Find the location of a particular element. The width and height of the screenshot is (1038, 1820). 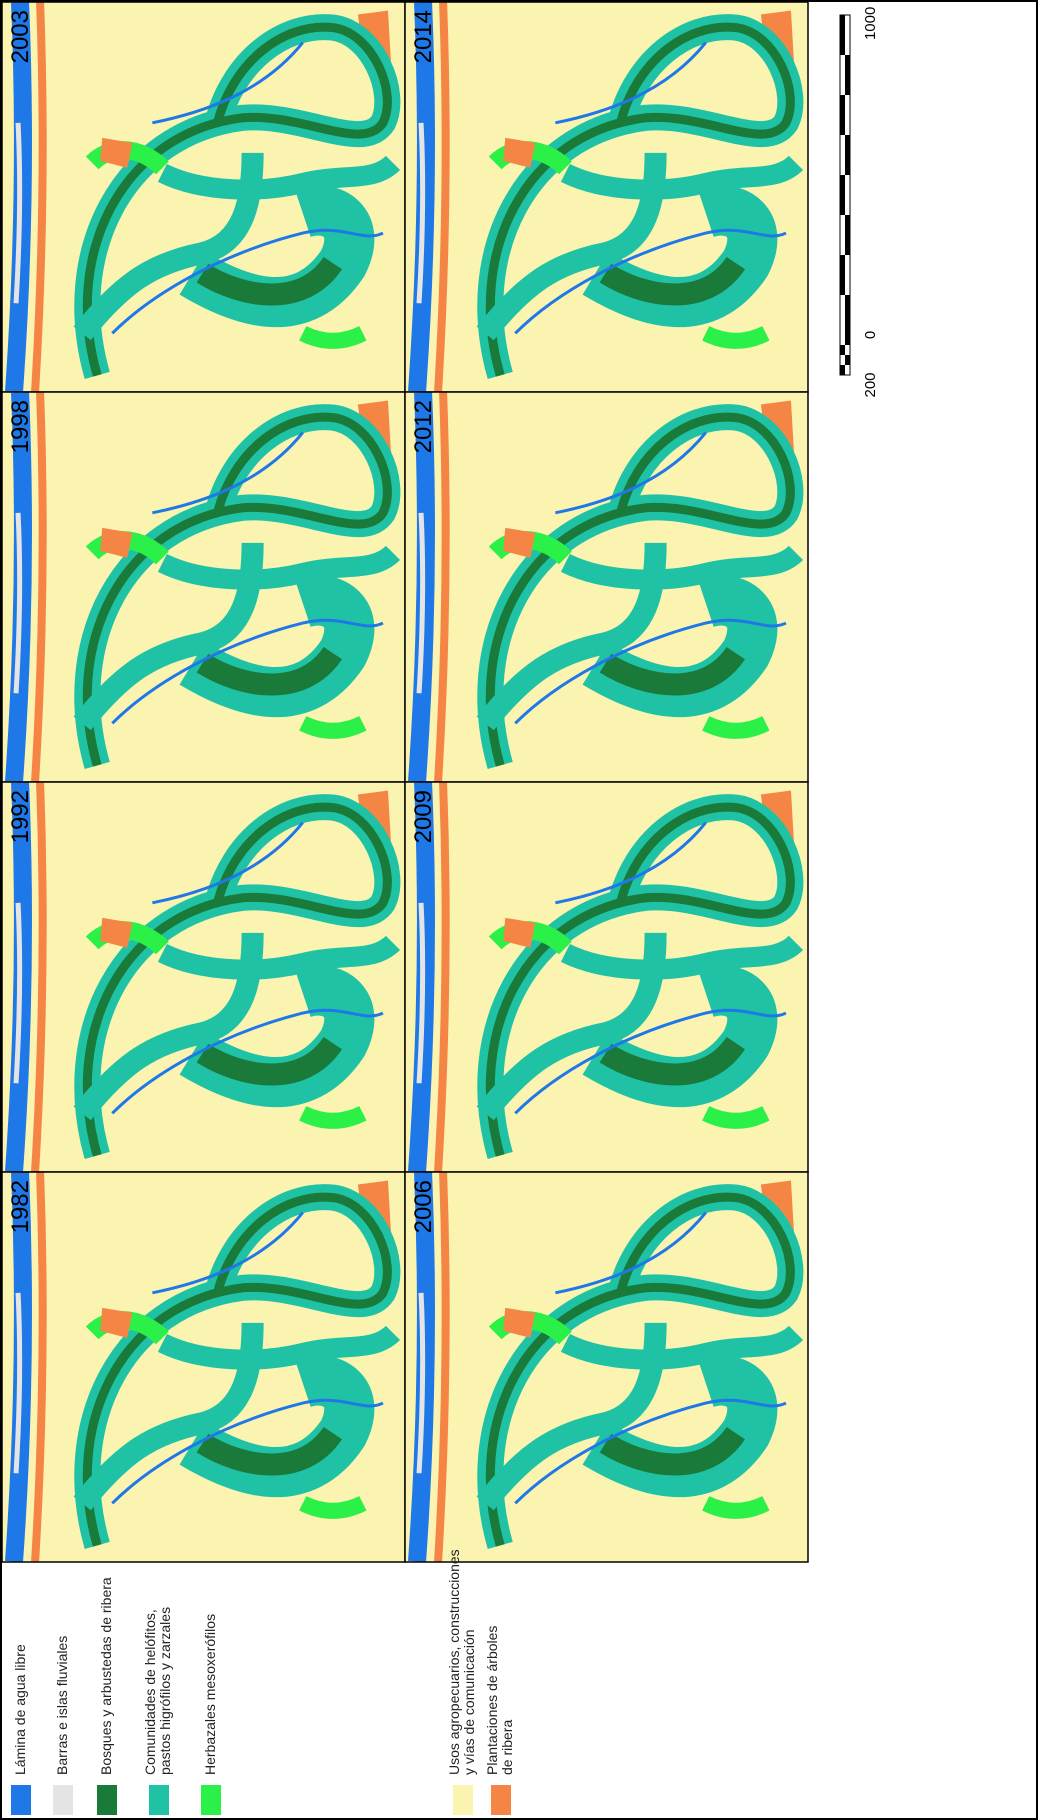

legend-label: de ribera is located at coordinates (507, 1747).